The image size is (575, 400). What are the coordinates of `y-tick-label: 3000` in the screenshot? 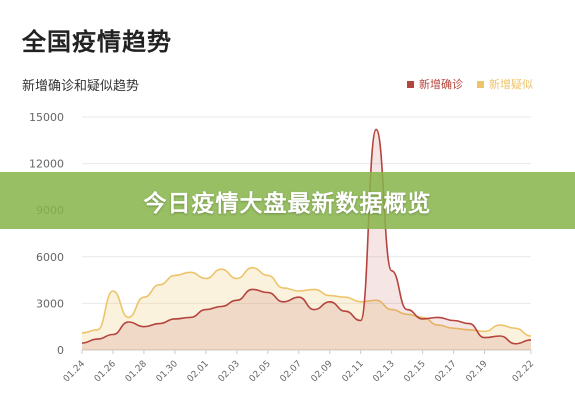 It's located at (50, 303).